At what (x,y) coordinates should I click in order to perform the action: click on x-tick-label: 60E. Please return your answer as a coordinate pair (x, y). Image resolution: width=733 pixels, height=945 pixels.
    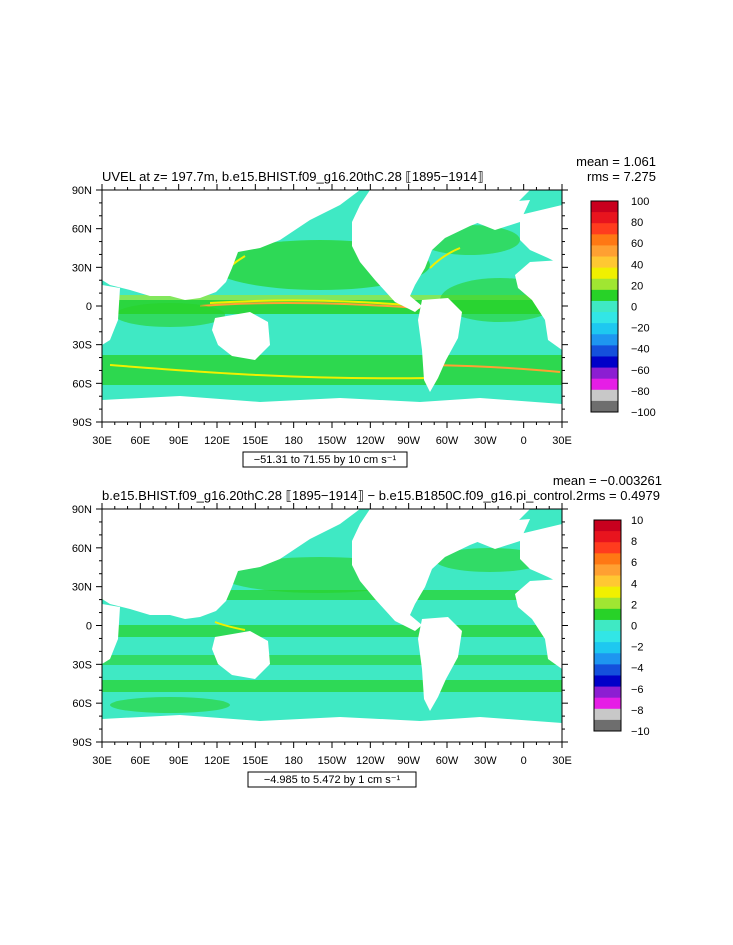
    Looking at the image, I should click on (141, 761).